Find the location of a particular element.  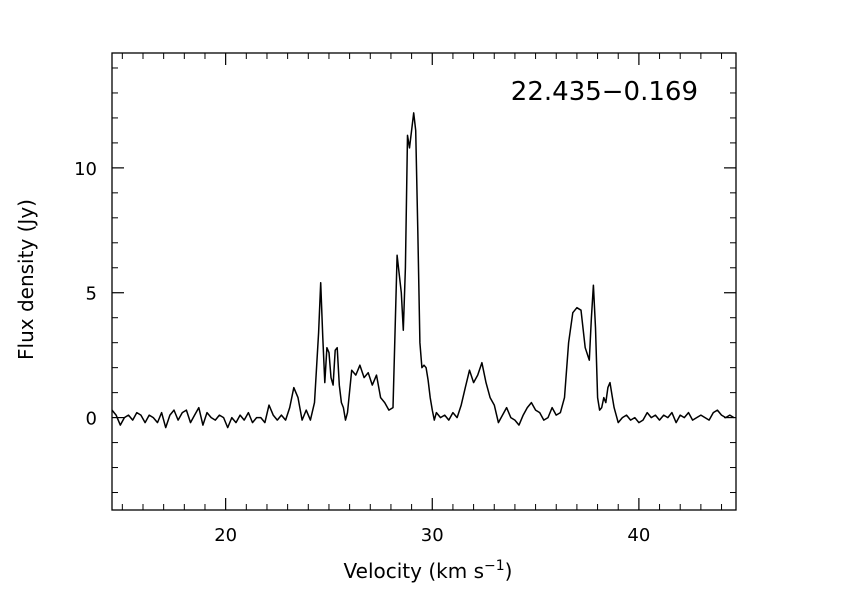

x-axis-title-sup: −1 is located at coordinates (494, 566).